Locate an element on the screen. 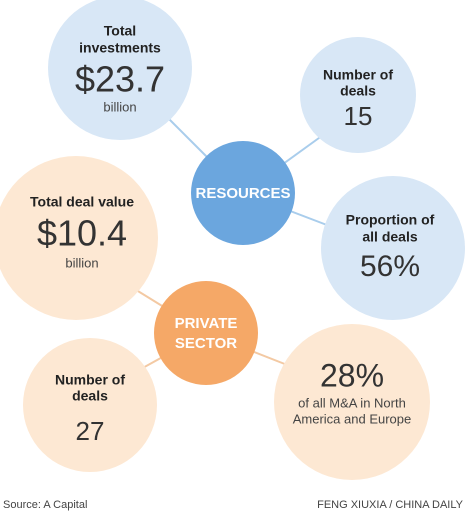 The height and width of the screenshot is (514, 469). node-value: 28% is located at coordinates (352, 375).